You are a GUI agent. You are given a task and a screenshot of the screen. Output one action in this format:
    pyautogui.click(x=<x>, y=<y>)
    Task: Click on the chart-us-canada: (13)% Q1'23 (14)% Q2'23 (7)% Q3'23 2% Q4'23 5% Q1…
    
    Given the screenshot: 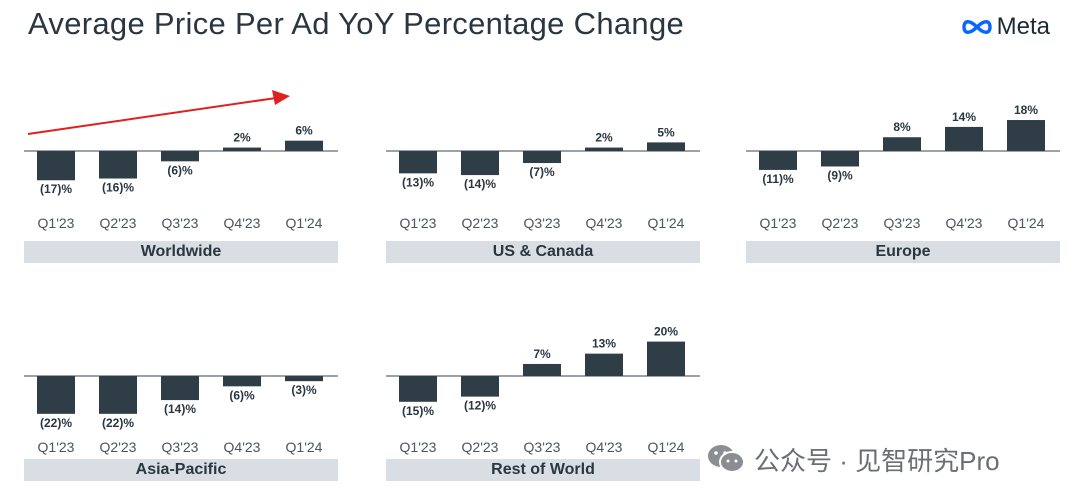 What is the action you would take?
    pyautogui.click(x=543, y=162)
    